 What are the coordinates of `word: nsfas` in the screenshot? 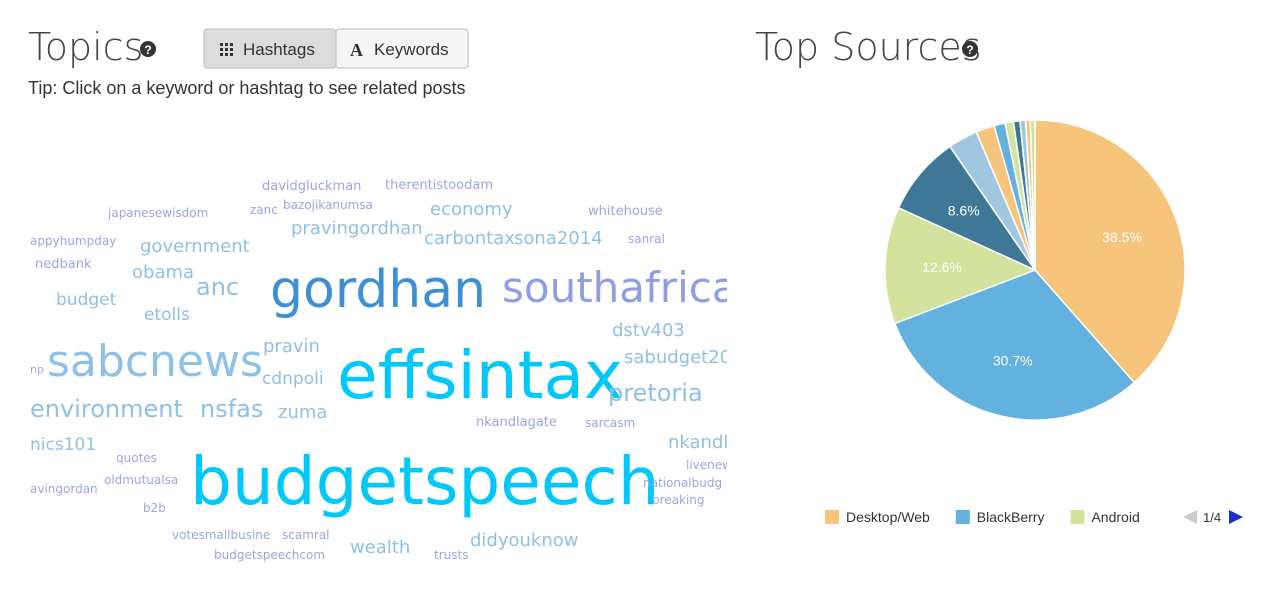 It's located at (231, 409).